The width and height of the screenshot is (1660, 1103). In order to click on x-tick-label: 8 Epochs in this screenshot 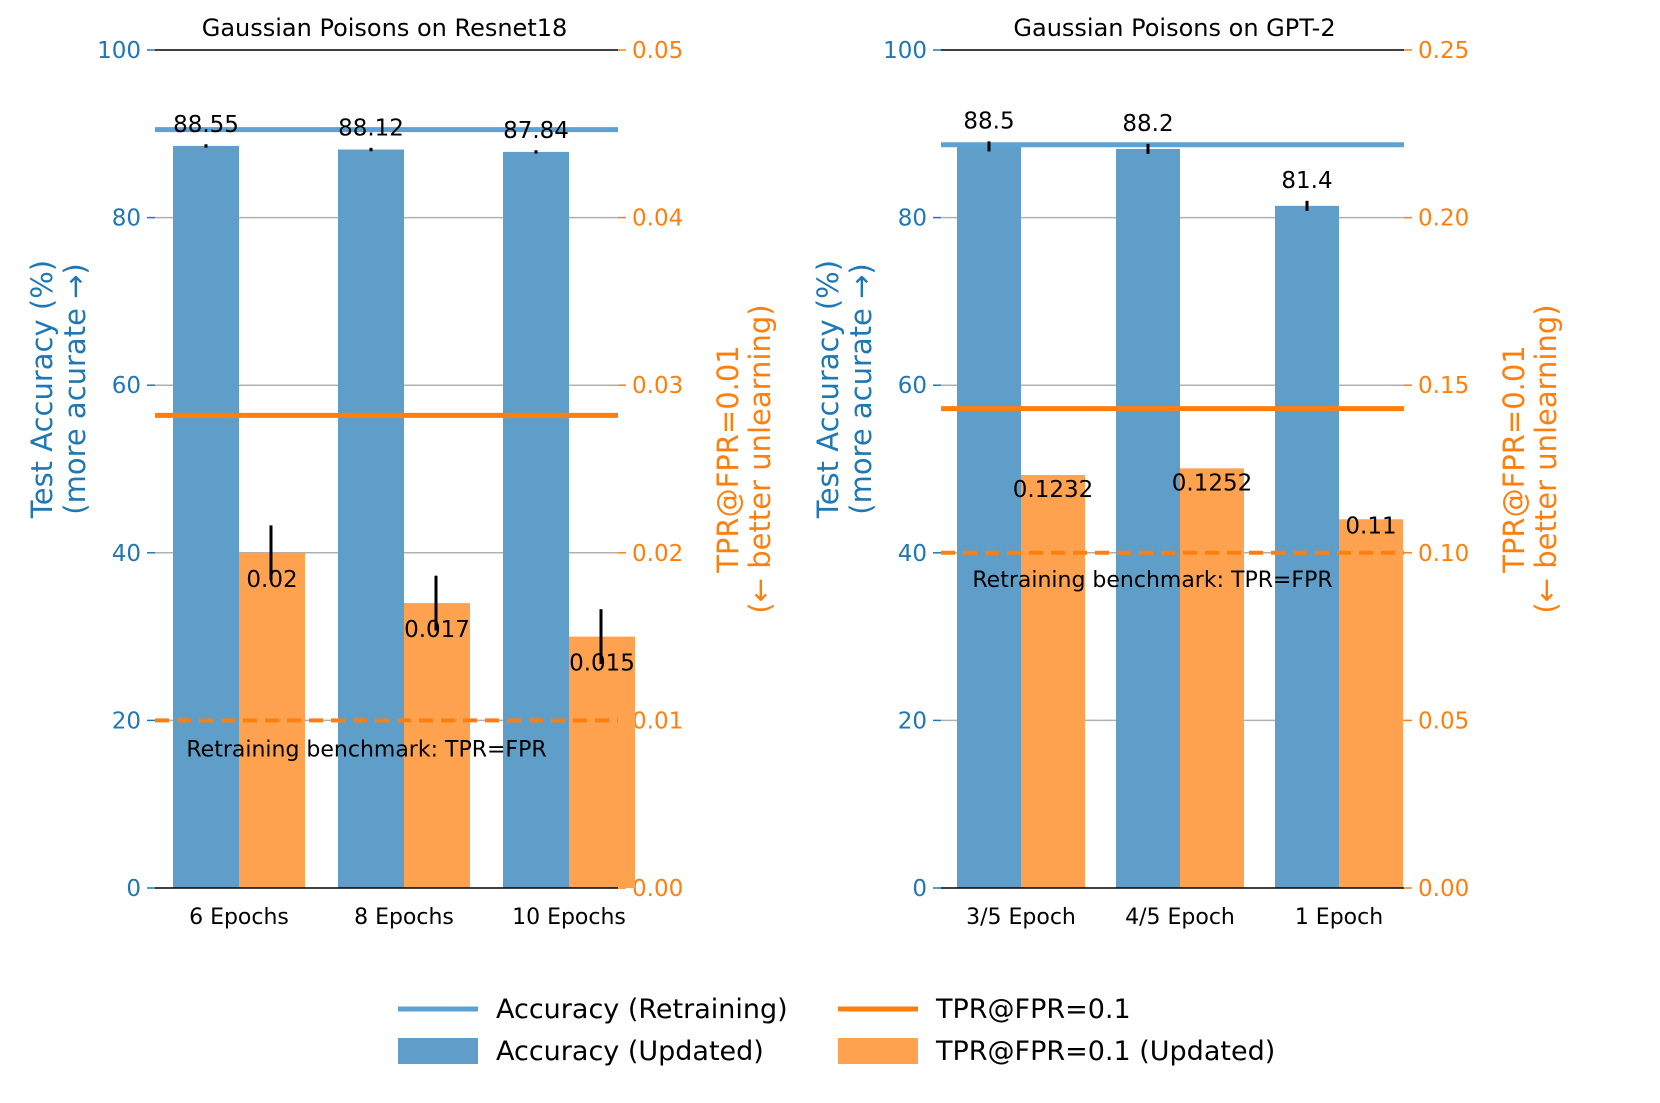, I will do `click(404, 917)`.